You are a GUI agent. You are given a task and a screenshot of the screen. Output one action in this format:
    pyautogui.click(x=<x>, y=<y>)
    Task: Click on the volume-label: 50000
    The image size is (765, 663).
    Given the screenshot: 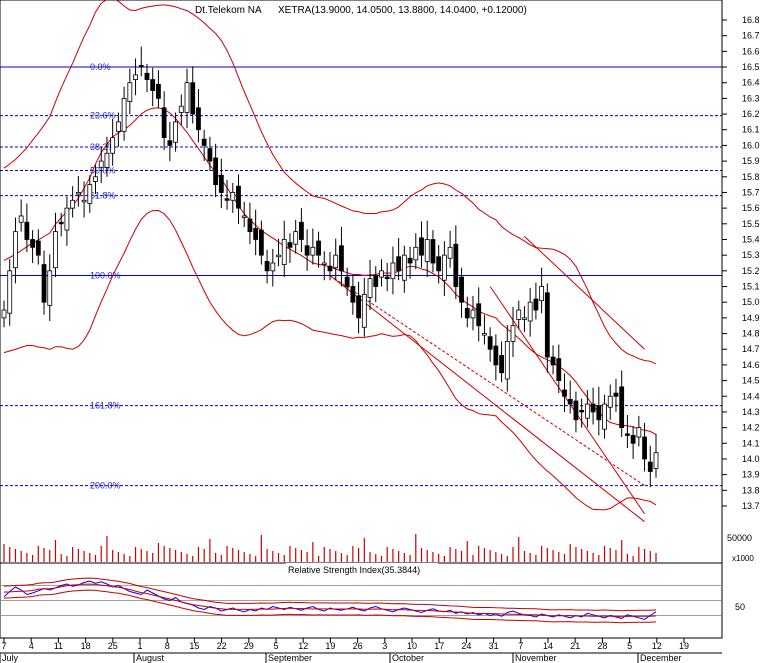 What is the action you would take?
    pyautogui.click(x=739, y=538)
    